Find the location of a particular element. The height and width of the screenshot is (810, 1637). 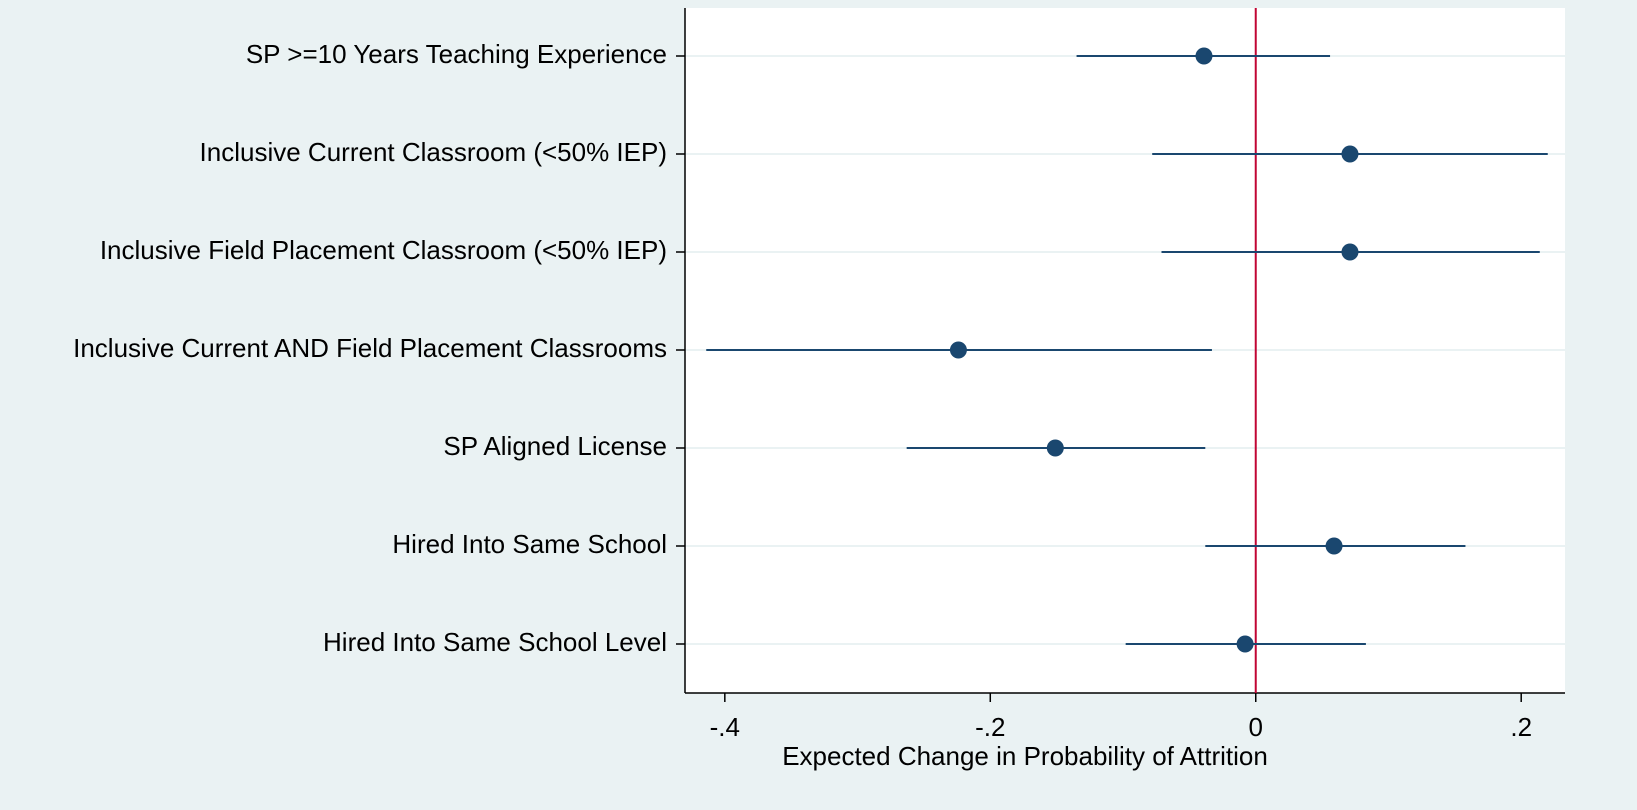

y-tick-label: Hired Into Same School is located at coordinates (529, 544).